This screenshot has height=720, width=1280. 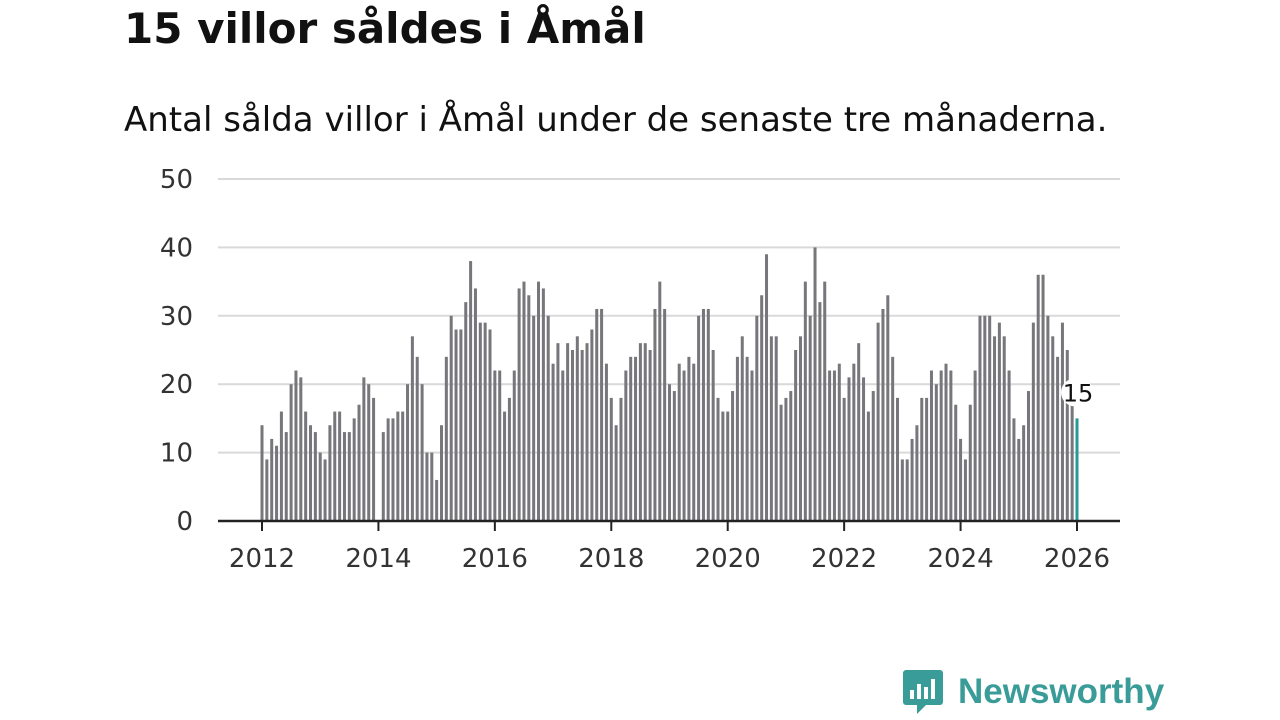 I want to click on x-tick-label: 2024, so click(x=960, y=559).